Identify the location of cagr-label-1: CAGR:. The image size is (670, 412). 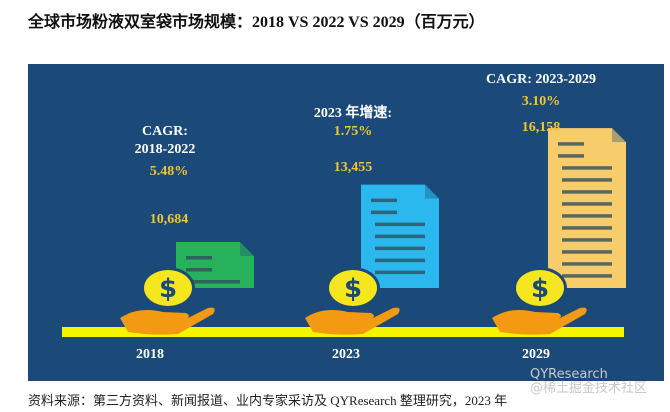
(165, 131).